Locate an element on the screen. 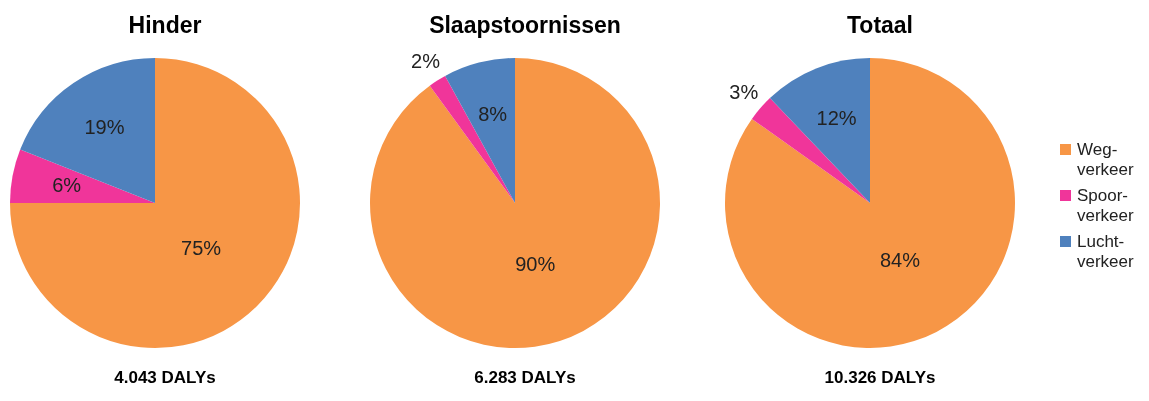 The image size is (1149, 401). data-label: 12% is located at coordinates (836, 118).